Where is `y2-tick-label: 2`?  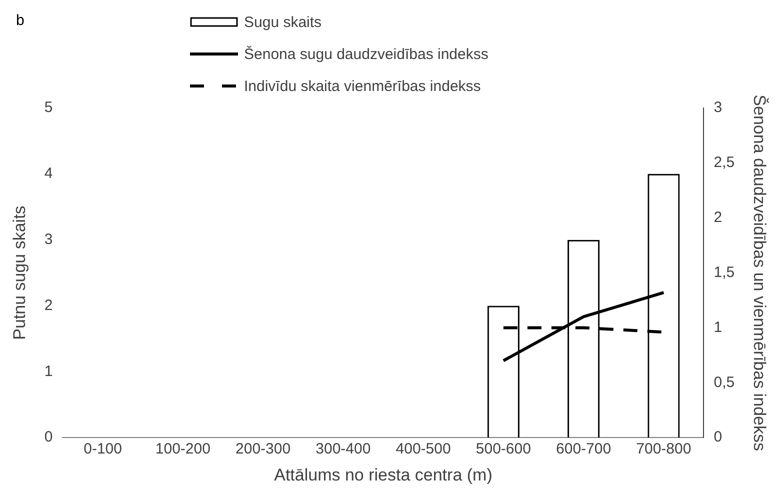
y2-tick-label: 2 is located at coordinates (718, 217).